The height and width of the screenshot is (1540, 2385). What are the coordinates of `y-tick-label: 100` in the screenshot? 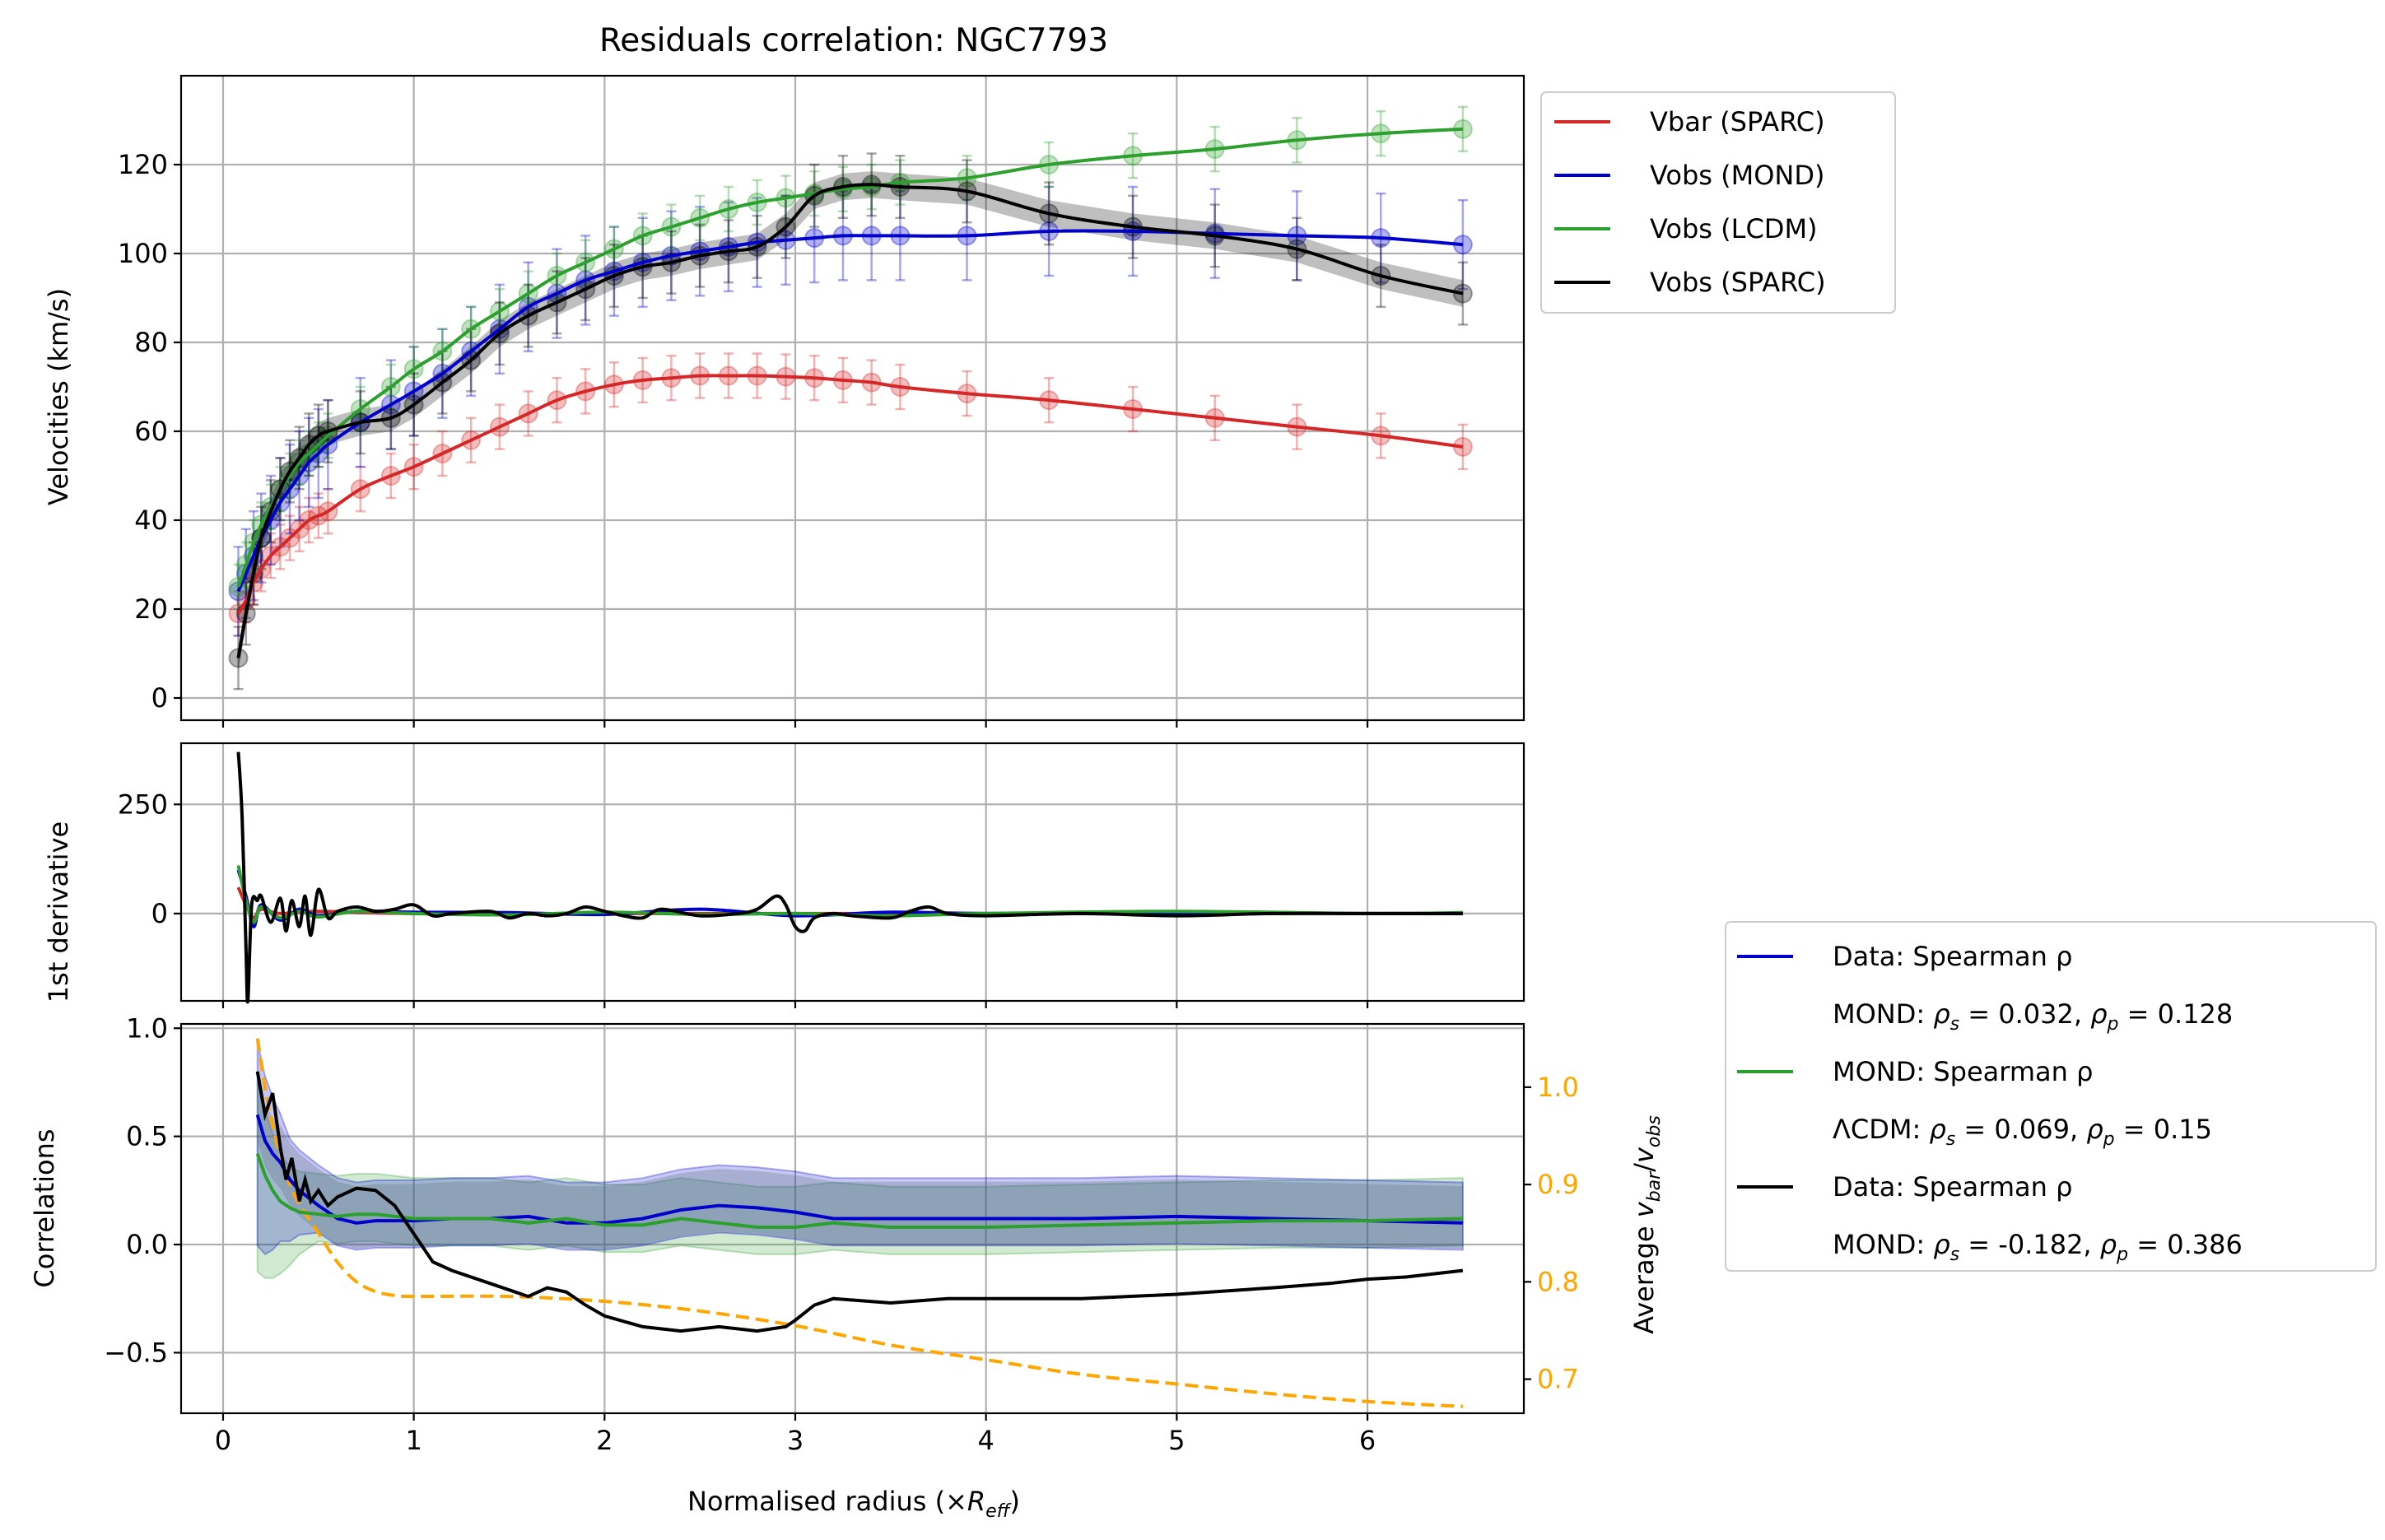 It's located at (143, 253).